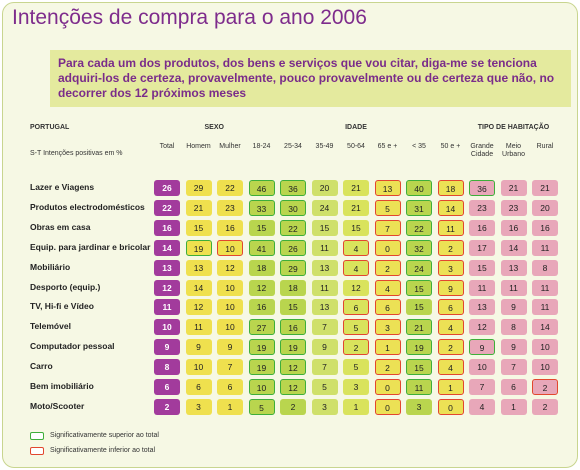  I want to click on legend-label: Significativamente superior ao total, so click(104, 435).